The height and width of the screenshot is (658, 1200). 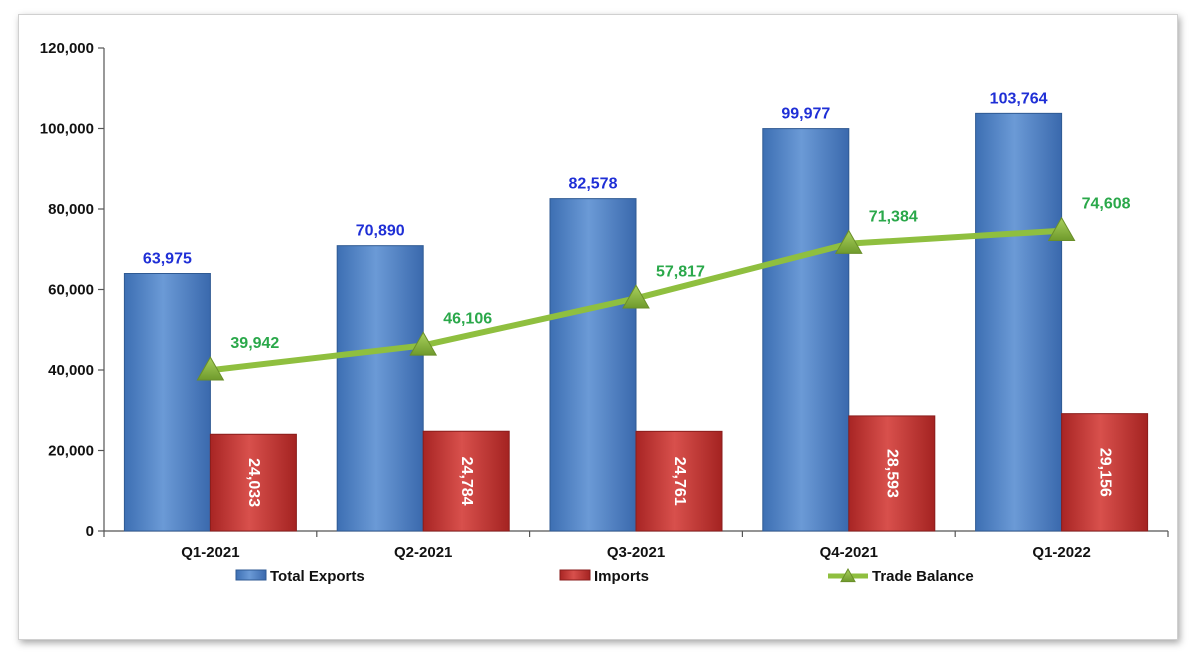 I want to click on legend-label: Total Exports, so click(x=317, y=576).